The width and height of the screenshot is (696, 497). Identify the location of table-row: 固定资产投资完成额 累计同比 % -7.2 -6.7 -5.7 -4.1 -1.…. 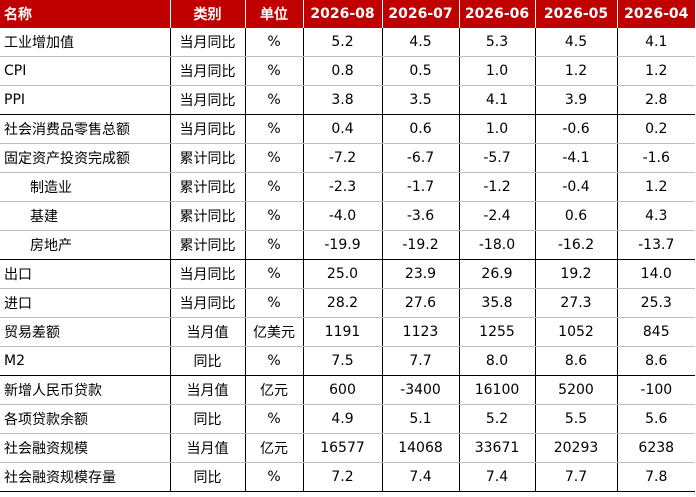
(347, 158).